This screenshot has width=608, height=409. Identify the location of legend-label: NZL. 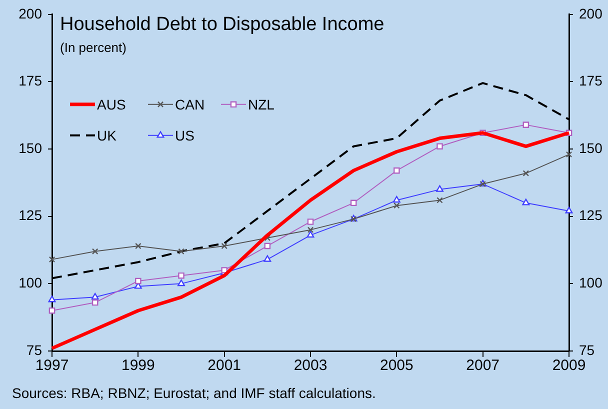
(261, 104).